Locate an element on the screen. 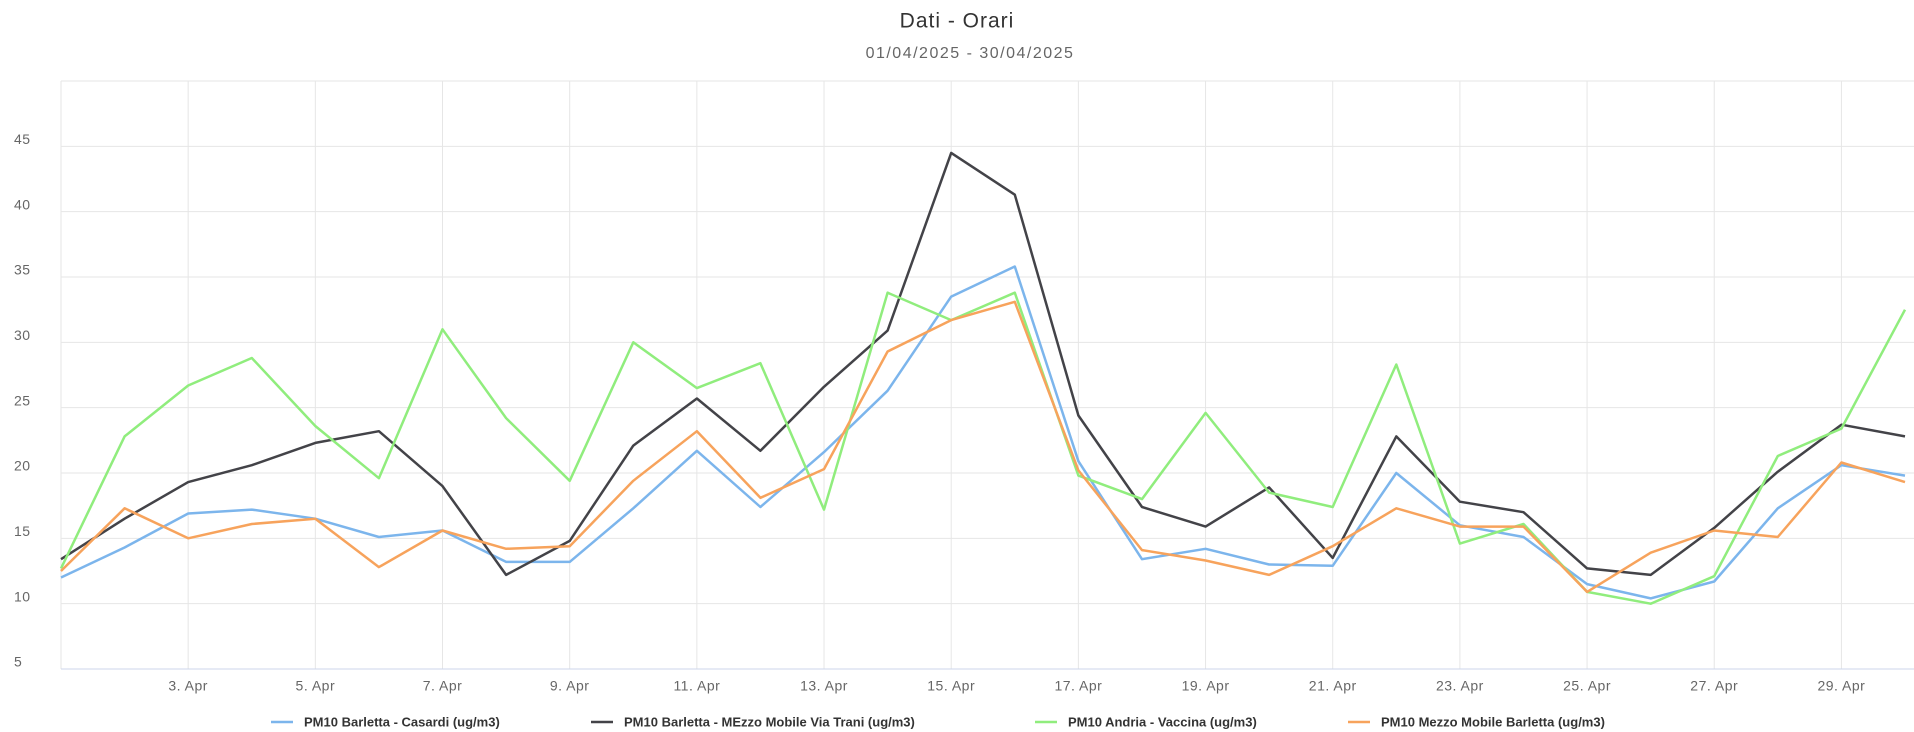 Image resolution: width=1914 pixels, height=732 pixels. x-tick-label: 3. Apr is located at coordinates (188, 686).